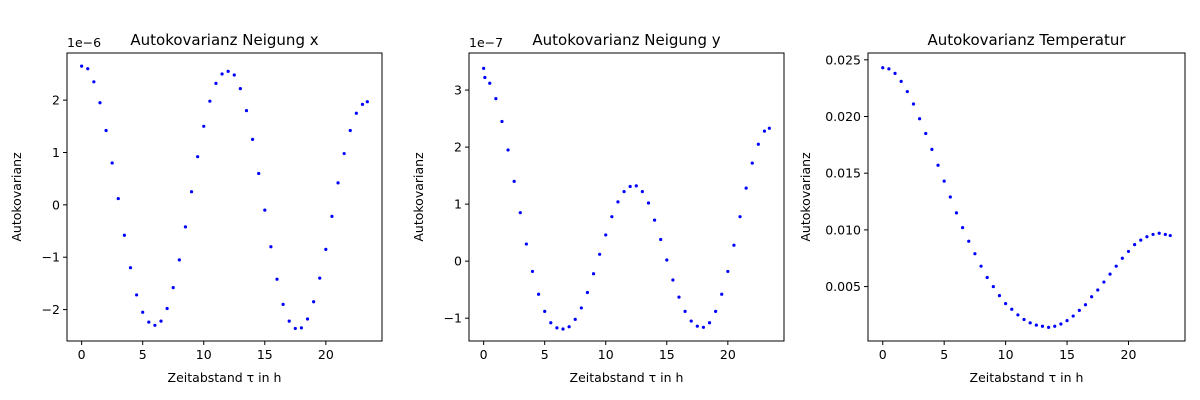 This screenshot has height=400, width=1200. Describe the element at coordinates (667, 354) in the screenshot. I see `x-tick-label: 15` at that location.